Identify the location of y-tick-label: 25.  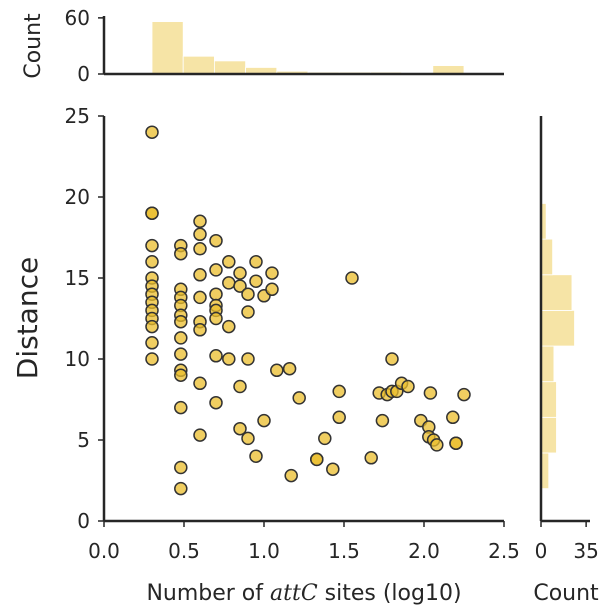
(77, 116).